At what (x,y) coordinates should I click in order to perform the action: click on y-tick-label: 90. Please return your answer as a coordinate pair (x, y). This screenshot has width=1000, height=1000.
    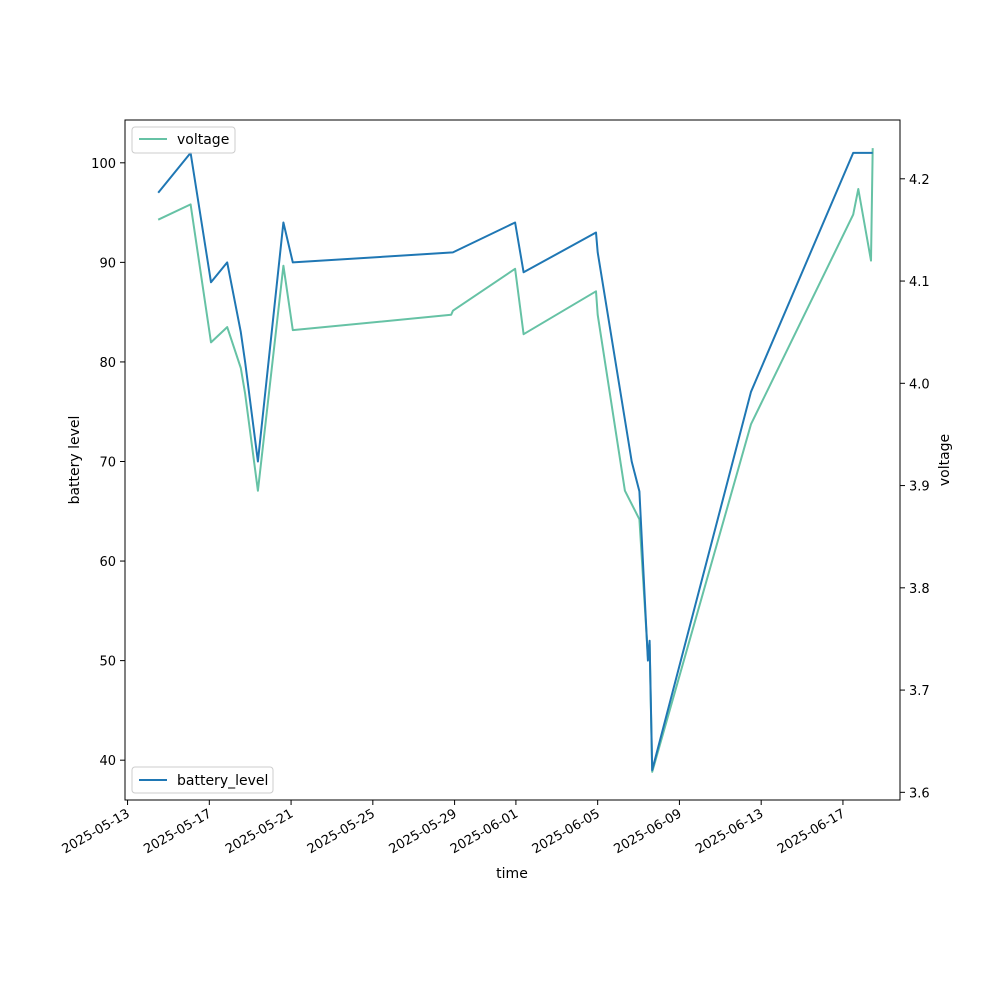
    Looking at the image, I should click on (107, 263).